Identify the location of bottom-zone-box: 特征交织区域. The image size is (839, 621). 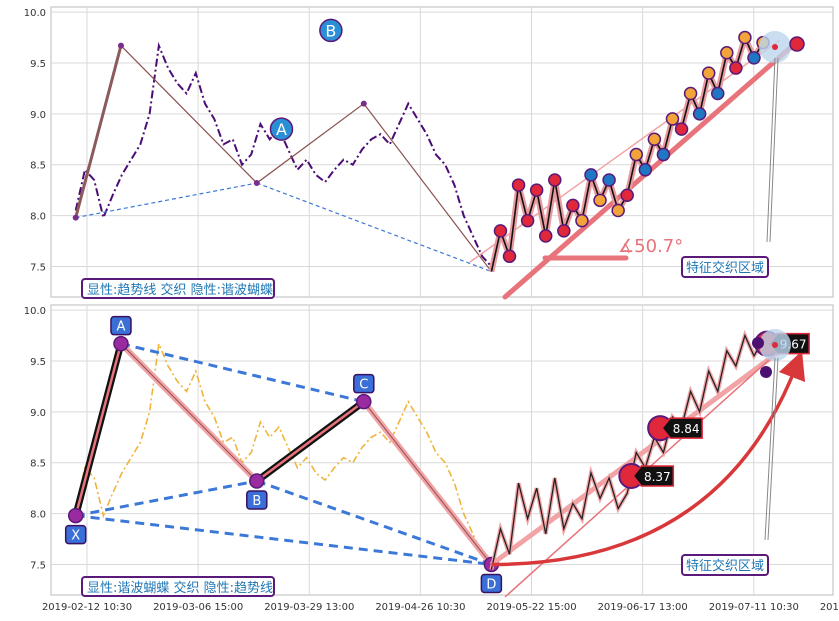
(725, 565).